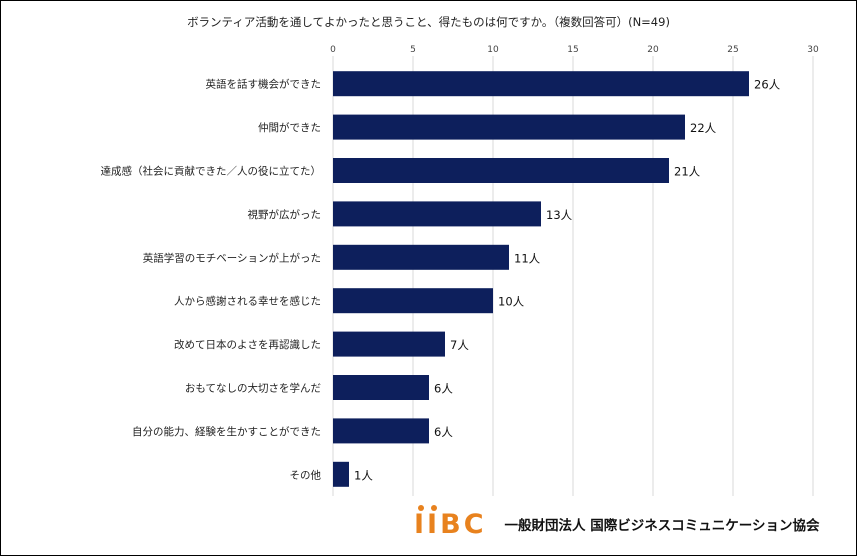 This screenshot has width=857, height=556. Describe the element at coordinates (703, 128) in the screenshot. I see `data-label: 22人` at that location.